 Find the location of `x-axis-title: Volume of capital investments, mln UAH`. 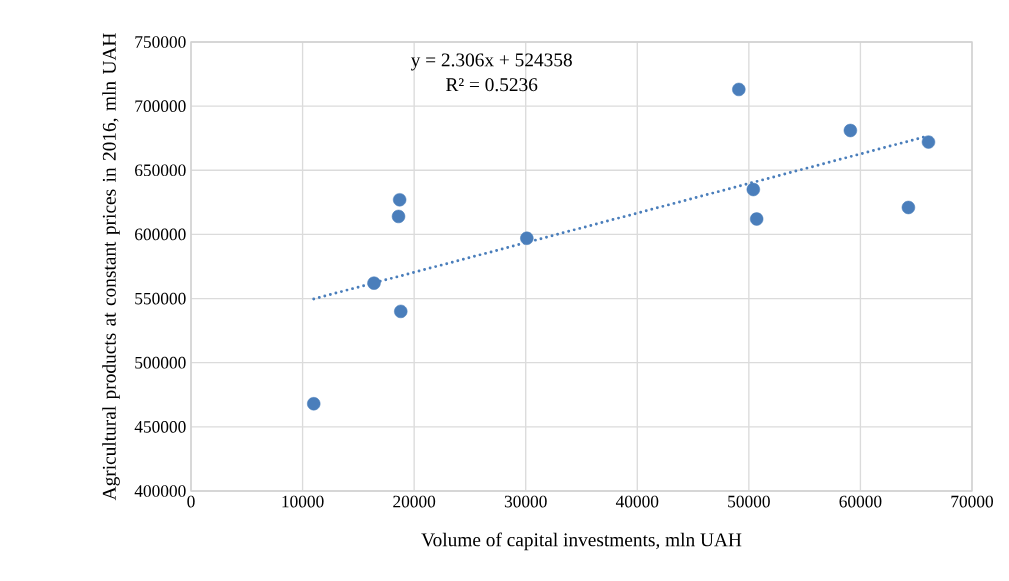

x-axis-title: Volume of capital investments, mln UAH is located at coordinates (581, 541).